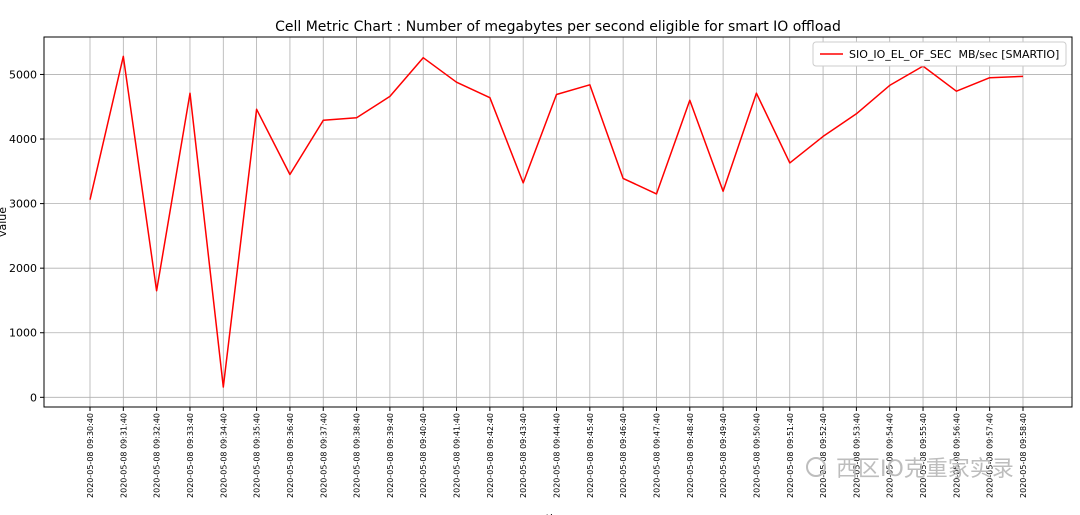  I want to click on x-axis-label: time, so click(558, 513).